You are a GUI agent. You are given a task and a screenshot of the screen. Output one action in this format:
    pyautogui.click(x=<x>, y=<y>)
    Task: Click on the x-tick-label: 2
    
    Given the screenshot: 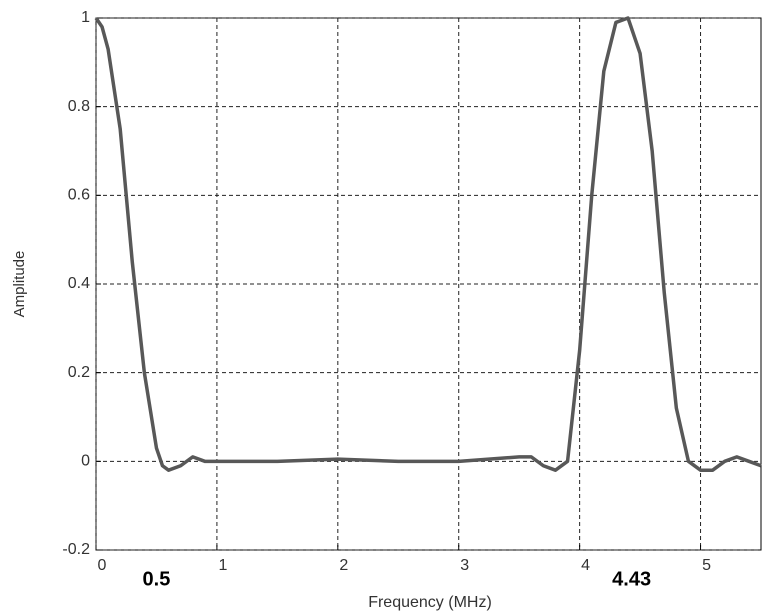 What is the action you would take?
    pyautogui.click(x=343, y=565)
    